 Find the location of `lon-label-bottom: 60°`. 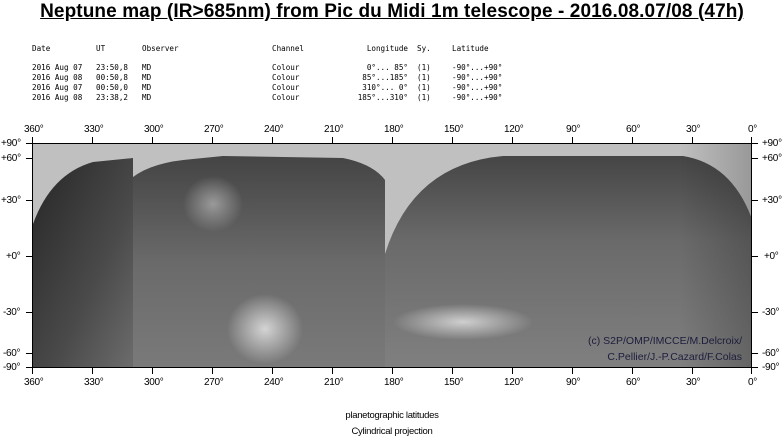

lon-label-bottom: 60° is located at coordinates (633, 382).